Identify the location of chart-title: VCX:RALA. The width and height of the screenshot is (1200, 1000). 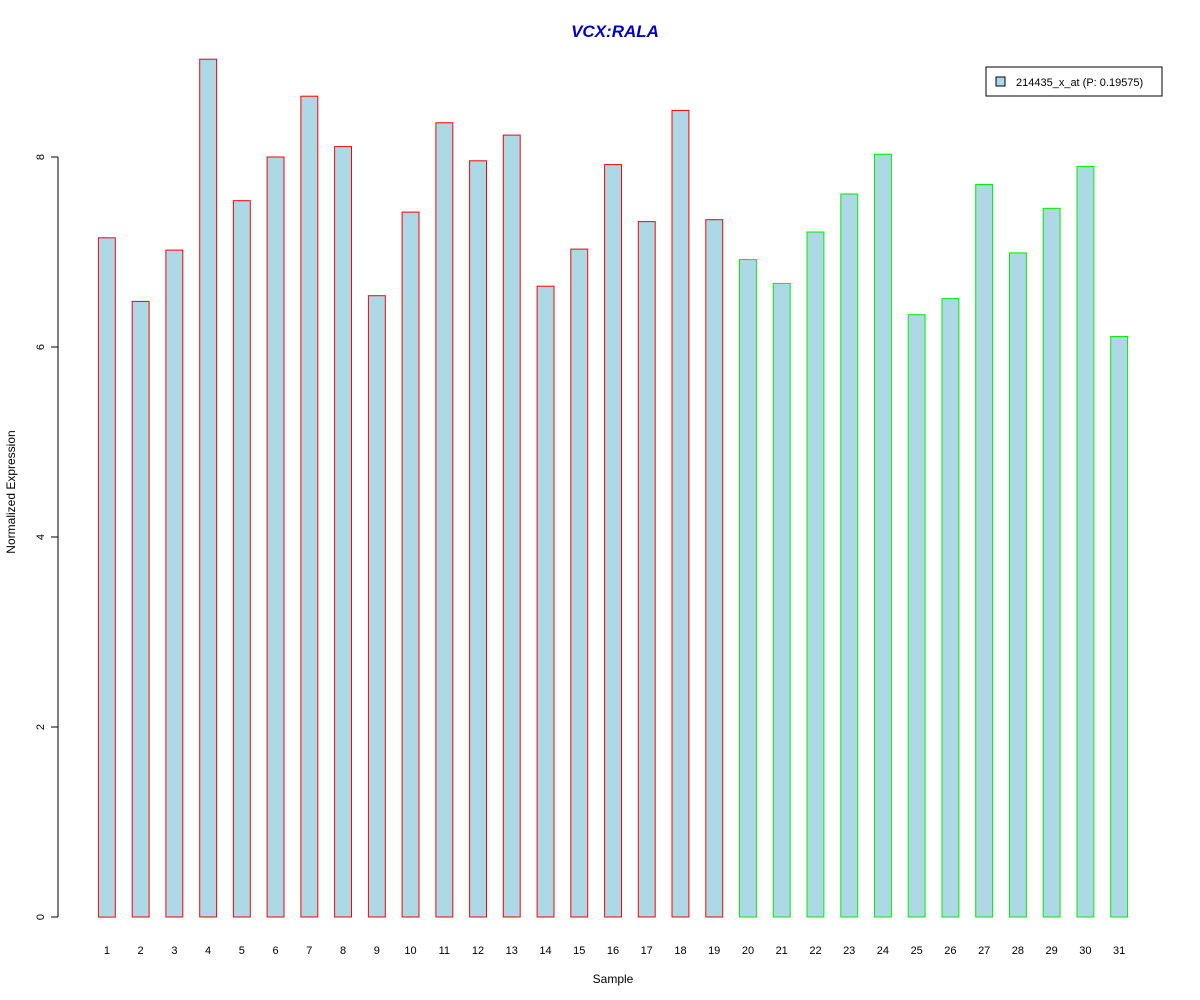
(615, 31).